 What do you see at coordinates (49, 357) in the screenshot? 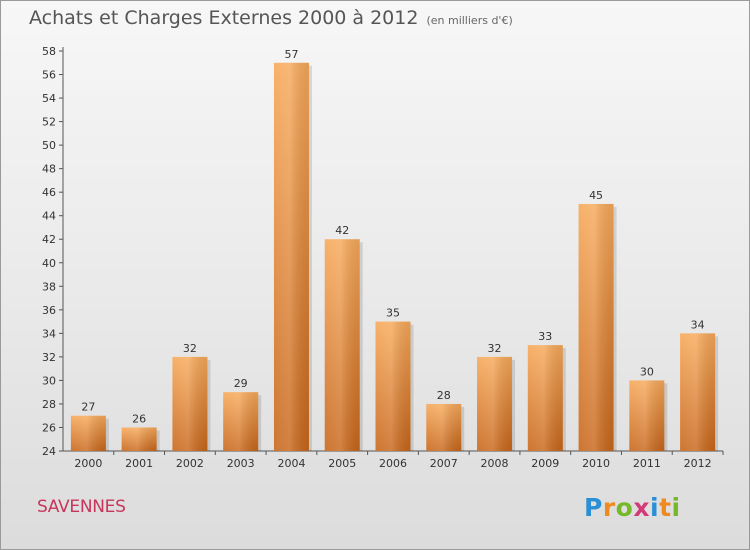
I see `y-tick-label: 32` at bounding box center [49, 357].